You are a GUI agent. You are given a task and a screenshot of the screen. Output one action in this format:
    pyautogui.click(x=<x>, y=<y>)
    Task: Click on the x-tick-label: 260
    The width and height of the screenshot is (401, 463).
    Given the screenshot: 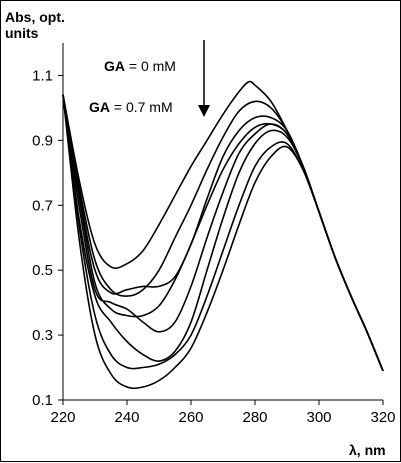 What is the action you would take?
    pyautogui.click(x=190, y=417)
    